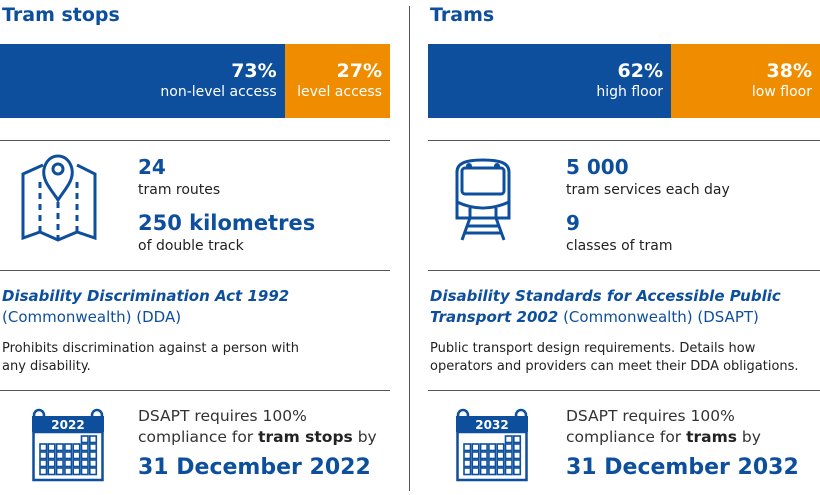 This screenshot has height=495, width=820. I want to click on segment-percent: 73%, so click(254, 71).